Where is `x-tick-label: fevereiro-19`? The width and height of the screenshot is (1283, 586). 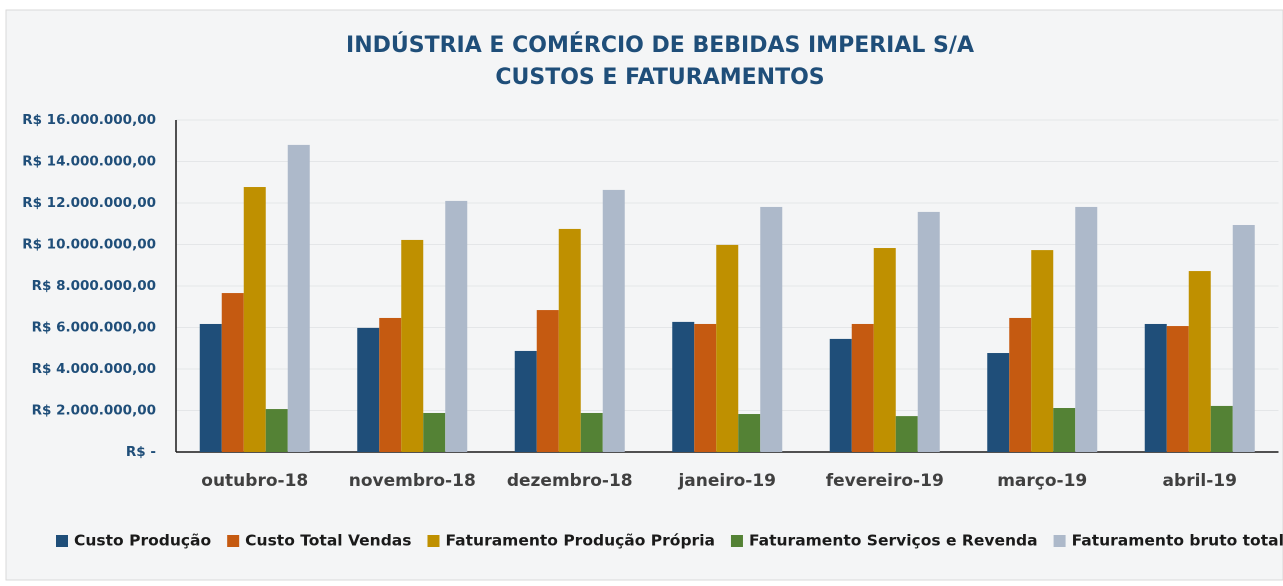 x-tick-label: fevereiro-19 is located at coordinates (885, 481).